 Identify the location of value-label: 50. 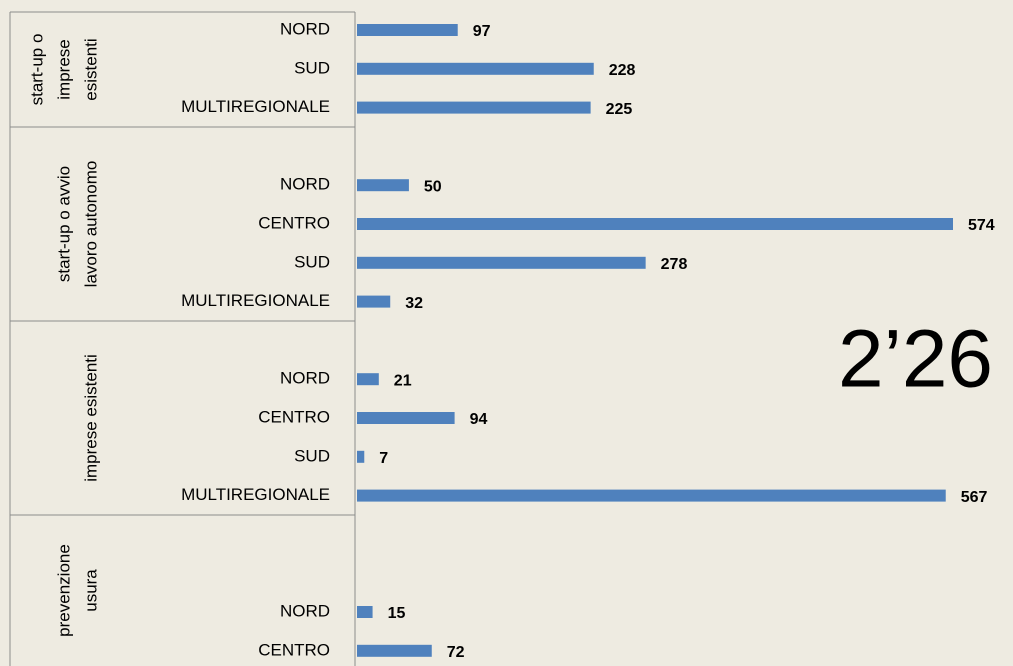
(433, 186).